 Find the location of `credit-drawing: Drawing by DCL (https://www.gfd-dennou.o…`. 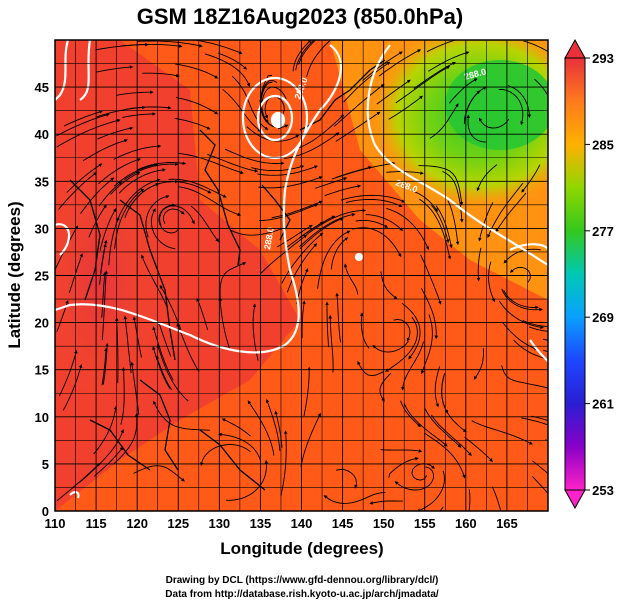

credit-drawing: Drawing by DCL (https://www.gfd-dennou.o… is located at coordinates (302, 580).